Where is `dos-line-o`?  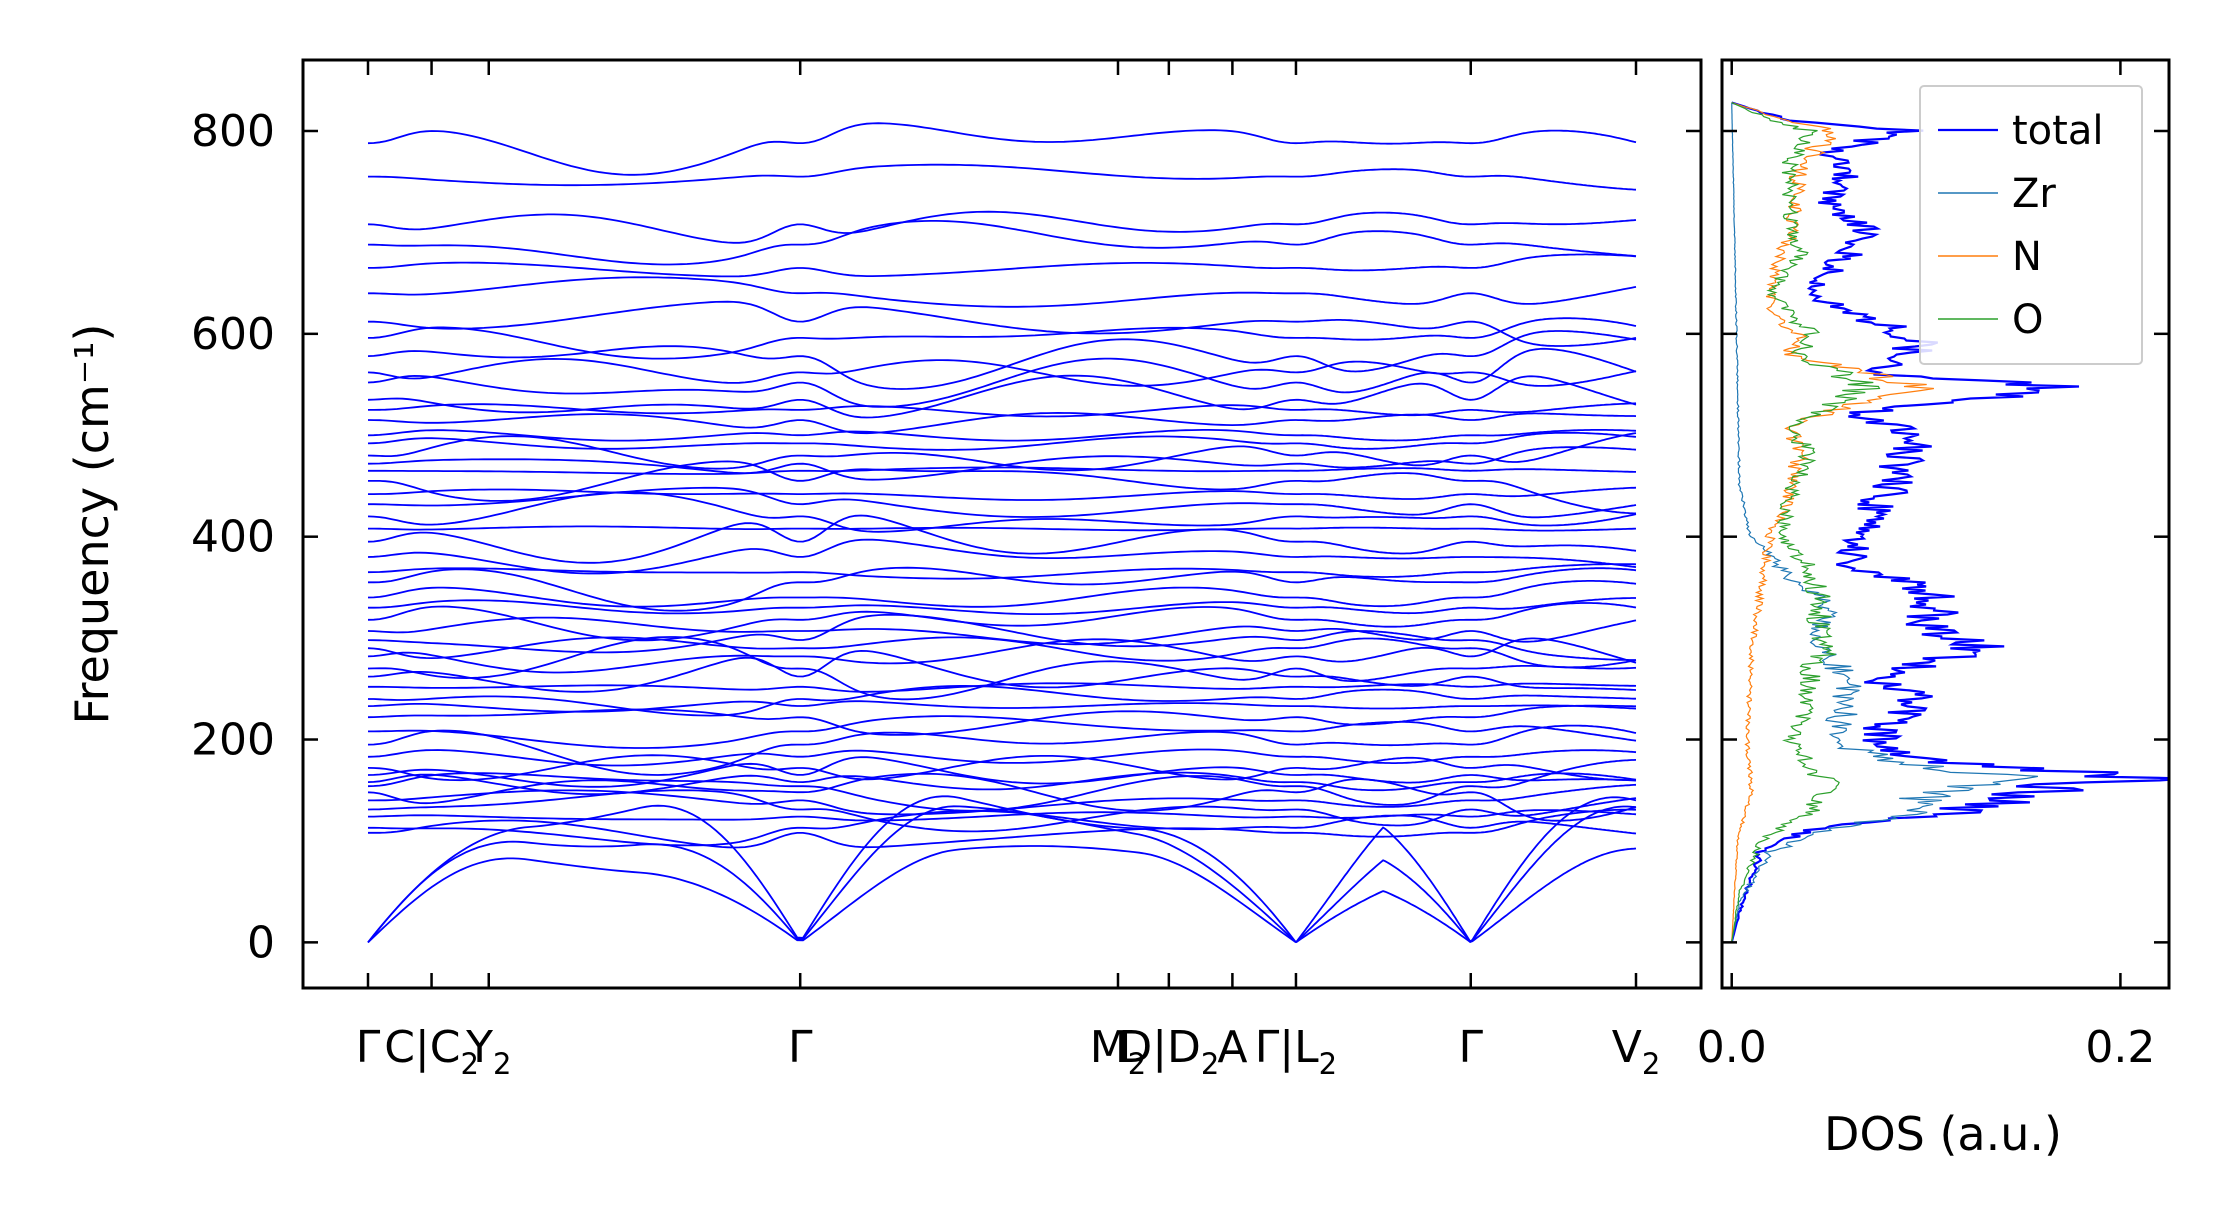
dos-line-o is located at coordinates (1806, 522).